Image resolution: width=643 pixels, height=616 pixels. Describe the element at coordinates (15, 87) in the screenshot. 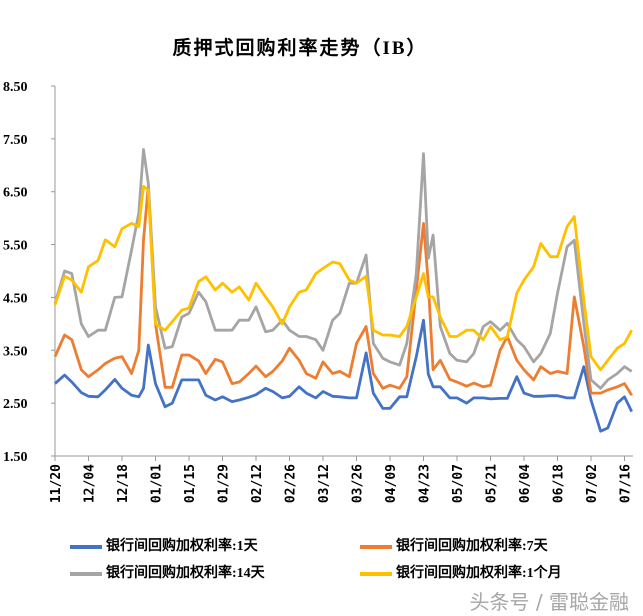

I see `y-tick-label: 8.50` at that location.